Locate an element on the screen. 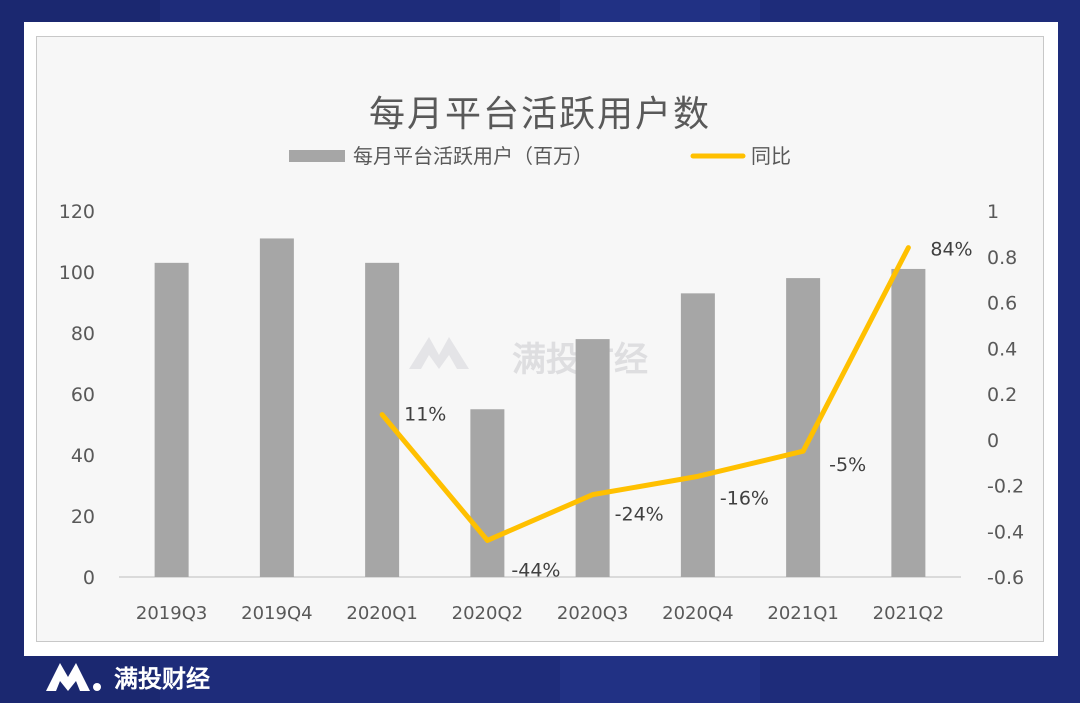  y-left-tick-label: 40 is located at coordinates (83, 456).